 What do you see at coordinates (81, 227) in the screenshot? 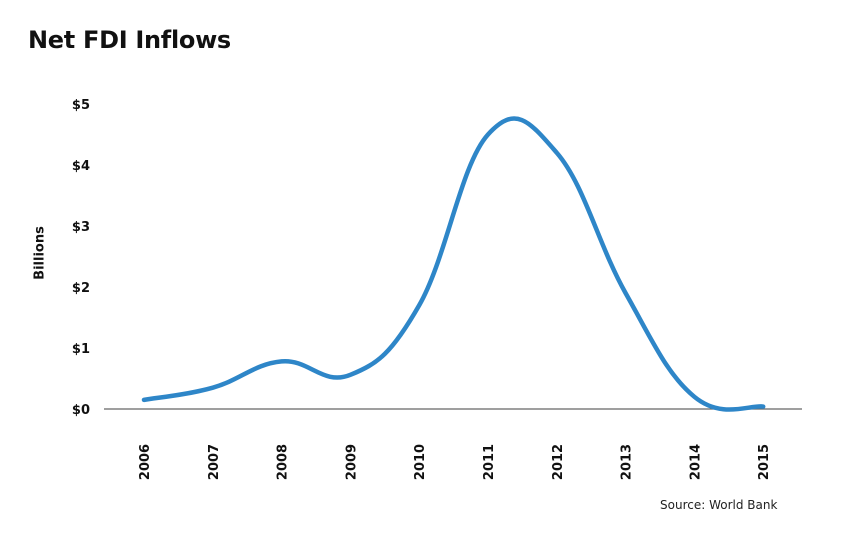
I see `y-tick-label: $3` at bounding box center [81, 227].